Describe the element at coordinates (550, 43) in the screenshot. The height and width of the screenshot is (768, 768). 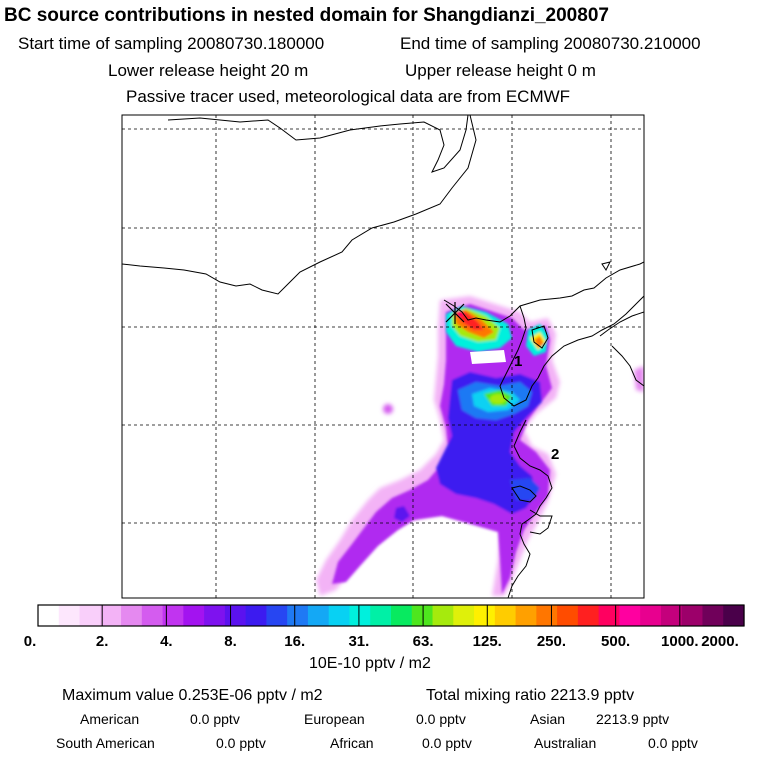
I see `end-time: End time of sampling 20080730.210000` at that location.